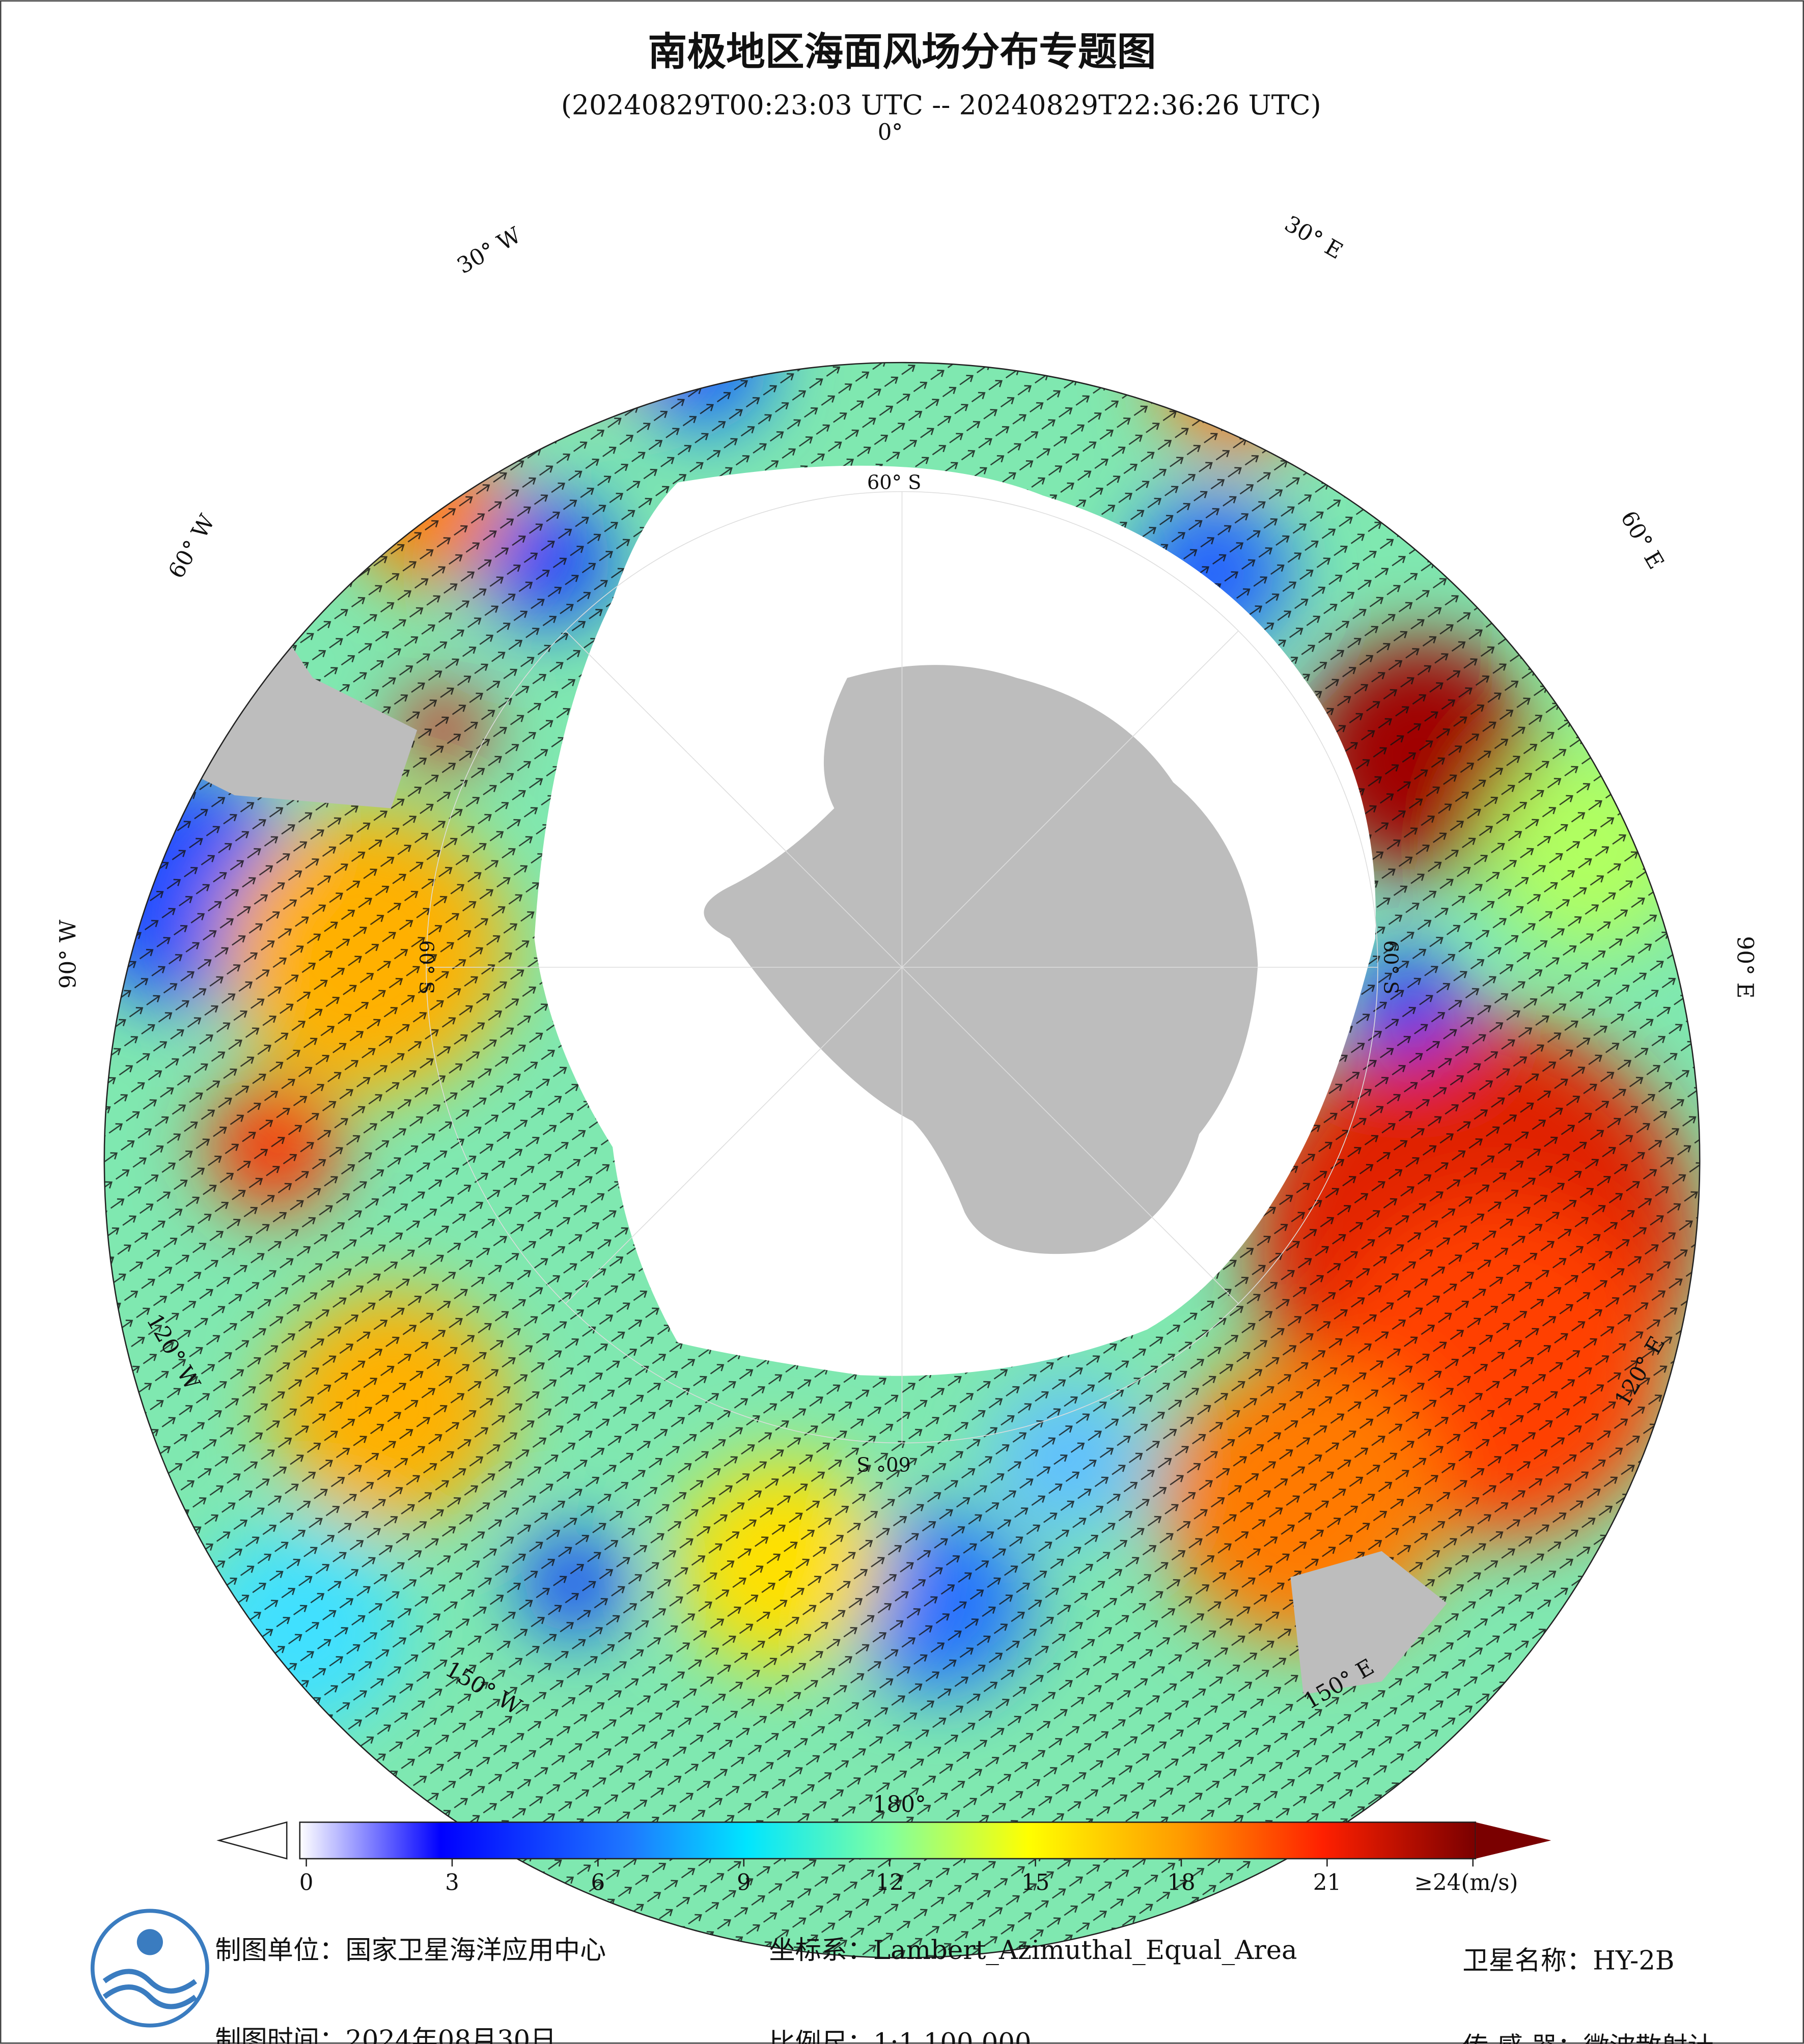 The height and width of the screenshot is (2044, 1804). Describe the element at coordinates (1327, 1882) in the screenshot. I see `colorbar-tick-label: 21` at that location.